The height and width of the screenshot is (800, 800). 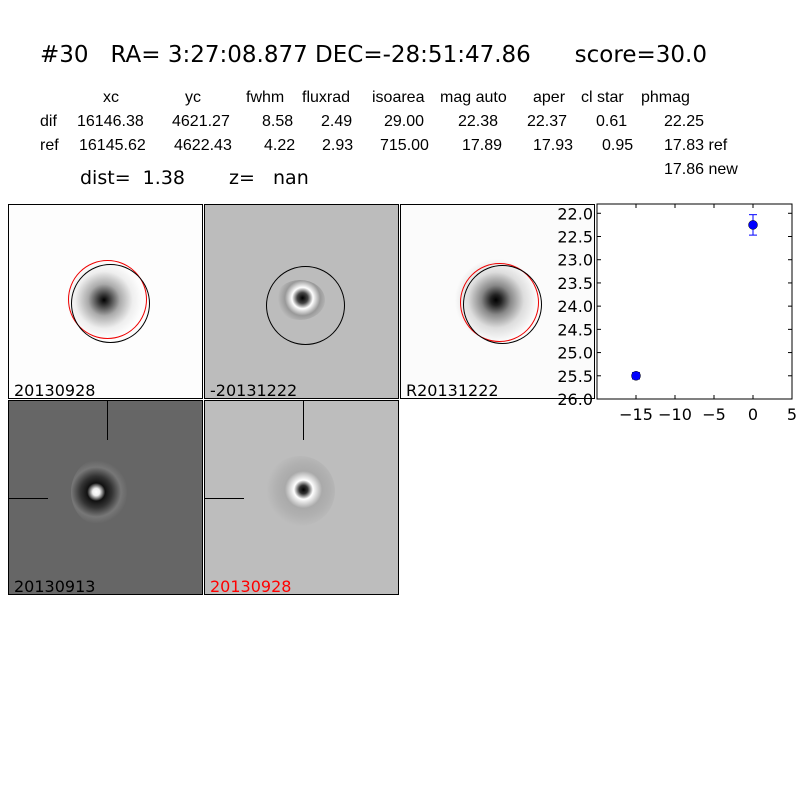 I want to click on table-cell: 4.22, so click(x=280, y=145).